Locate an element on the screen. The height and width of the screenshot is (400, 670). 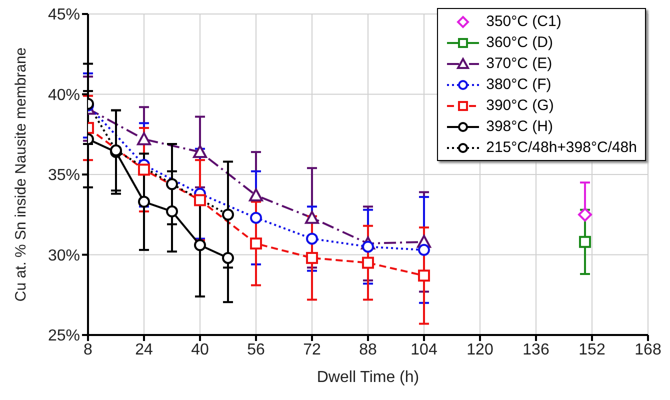
x-tick-label: 120 is located at coordinates (480, 349).